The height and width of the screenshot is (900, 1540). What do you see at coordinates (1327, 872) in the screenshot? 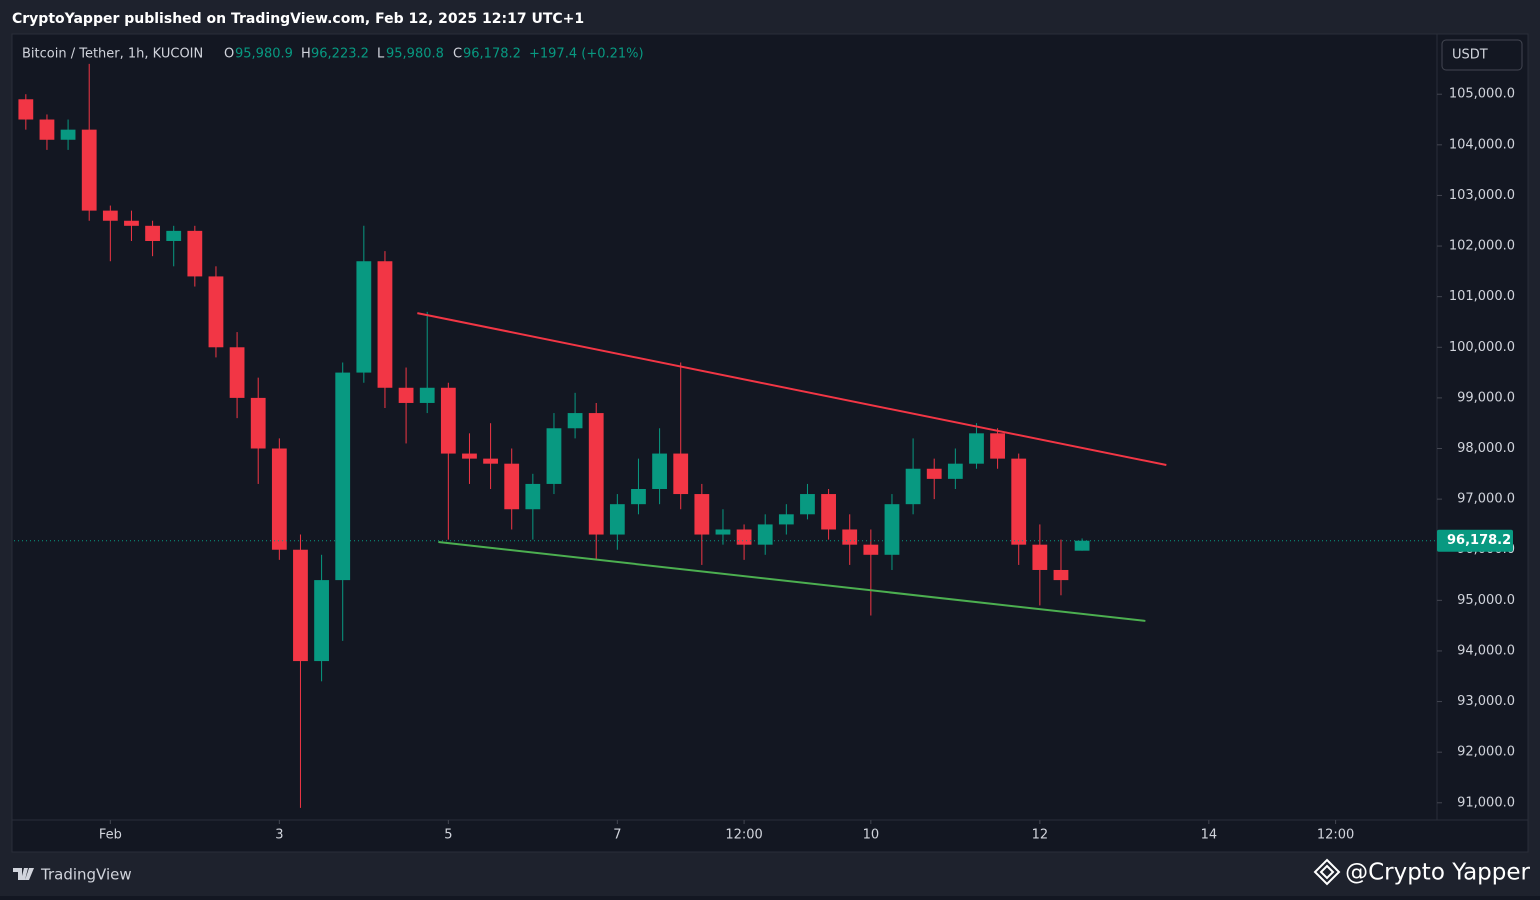
I see `watermark-icon` at bounding box center [1327, 872].